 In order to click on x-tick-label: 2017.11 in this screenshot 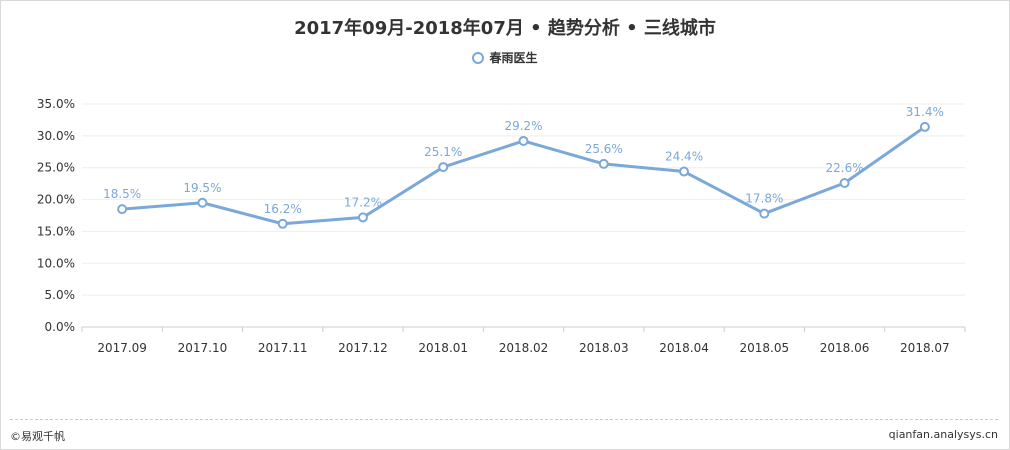, I will do `click(283, 348)`.